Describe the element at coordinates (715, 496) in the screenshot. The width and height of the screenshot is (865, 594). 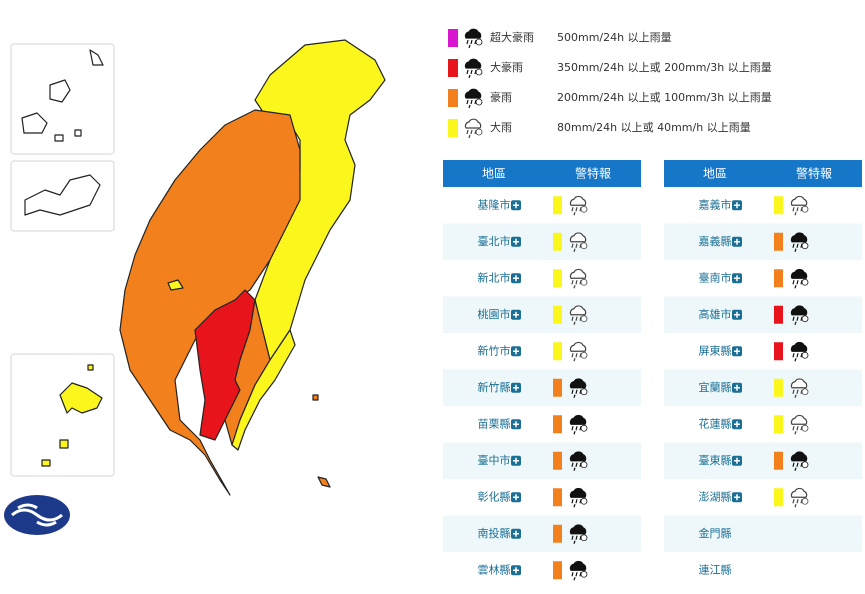
I see `region-name: 澎湖縣` at that location.